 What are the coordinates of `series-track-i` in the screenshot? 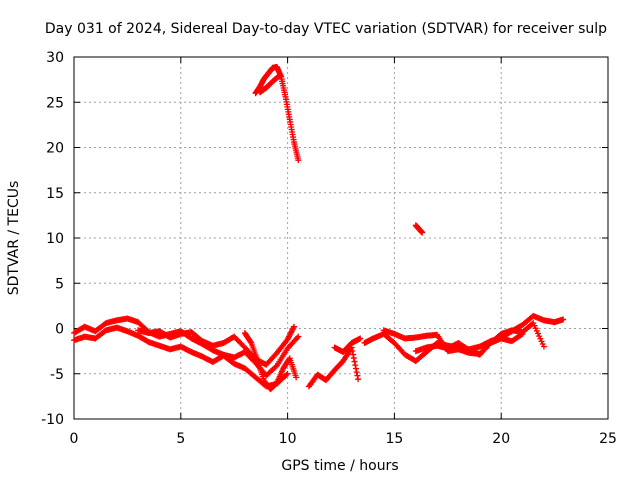 It's located at (469, 344).